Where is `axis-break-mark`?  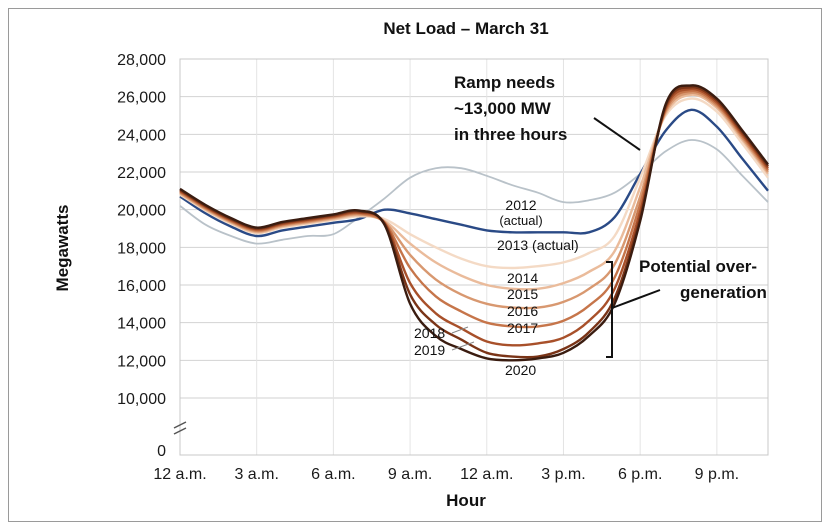 axis-break-mark is located at coordinates (180, 428).